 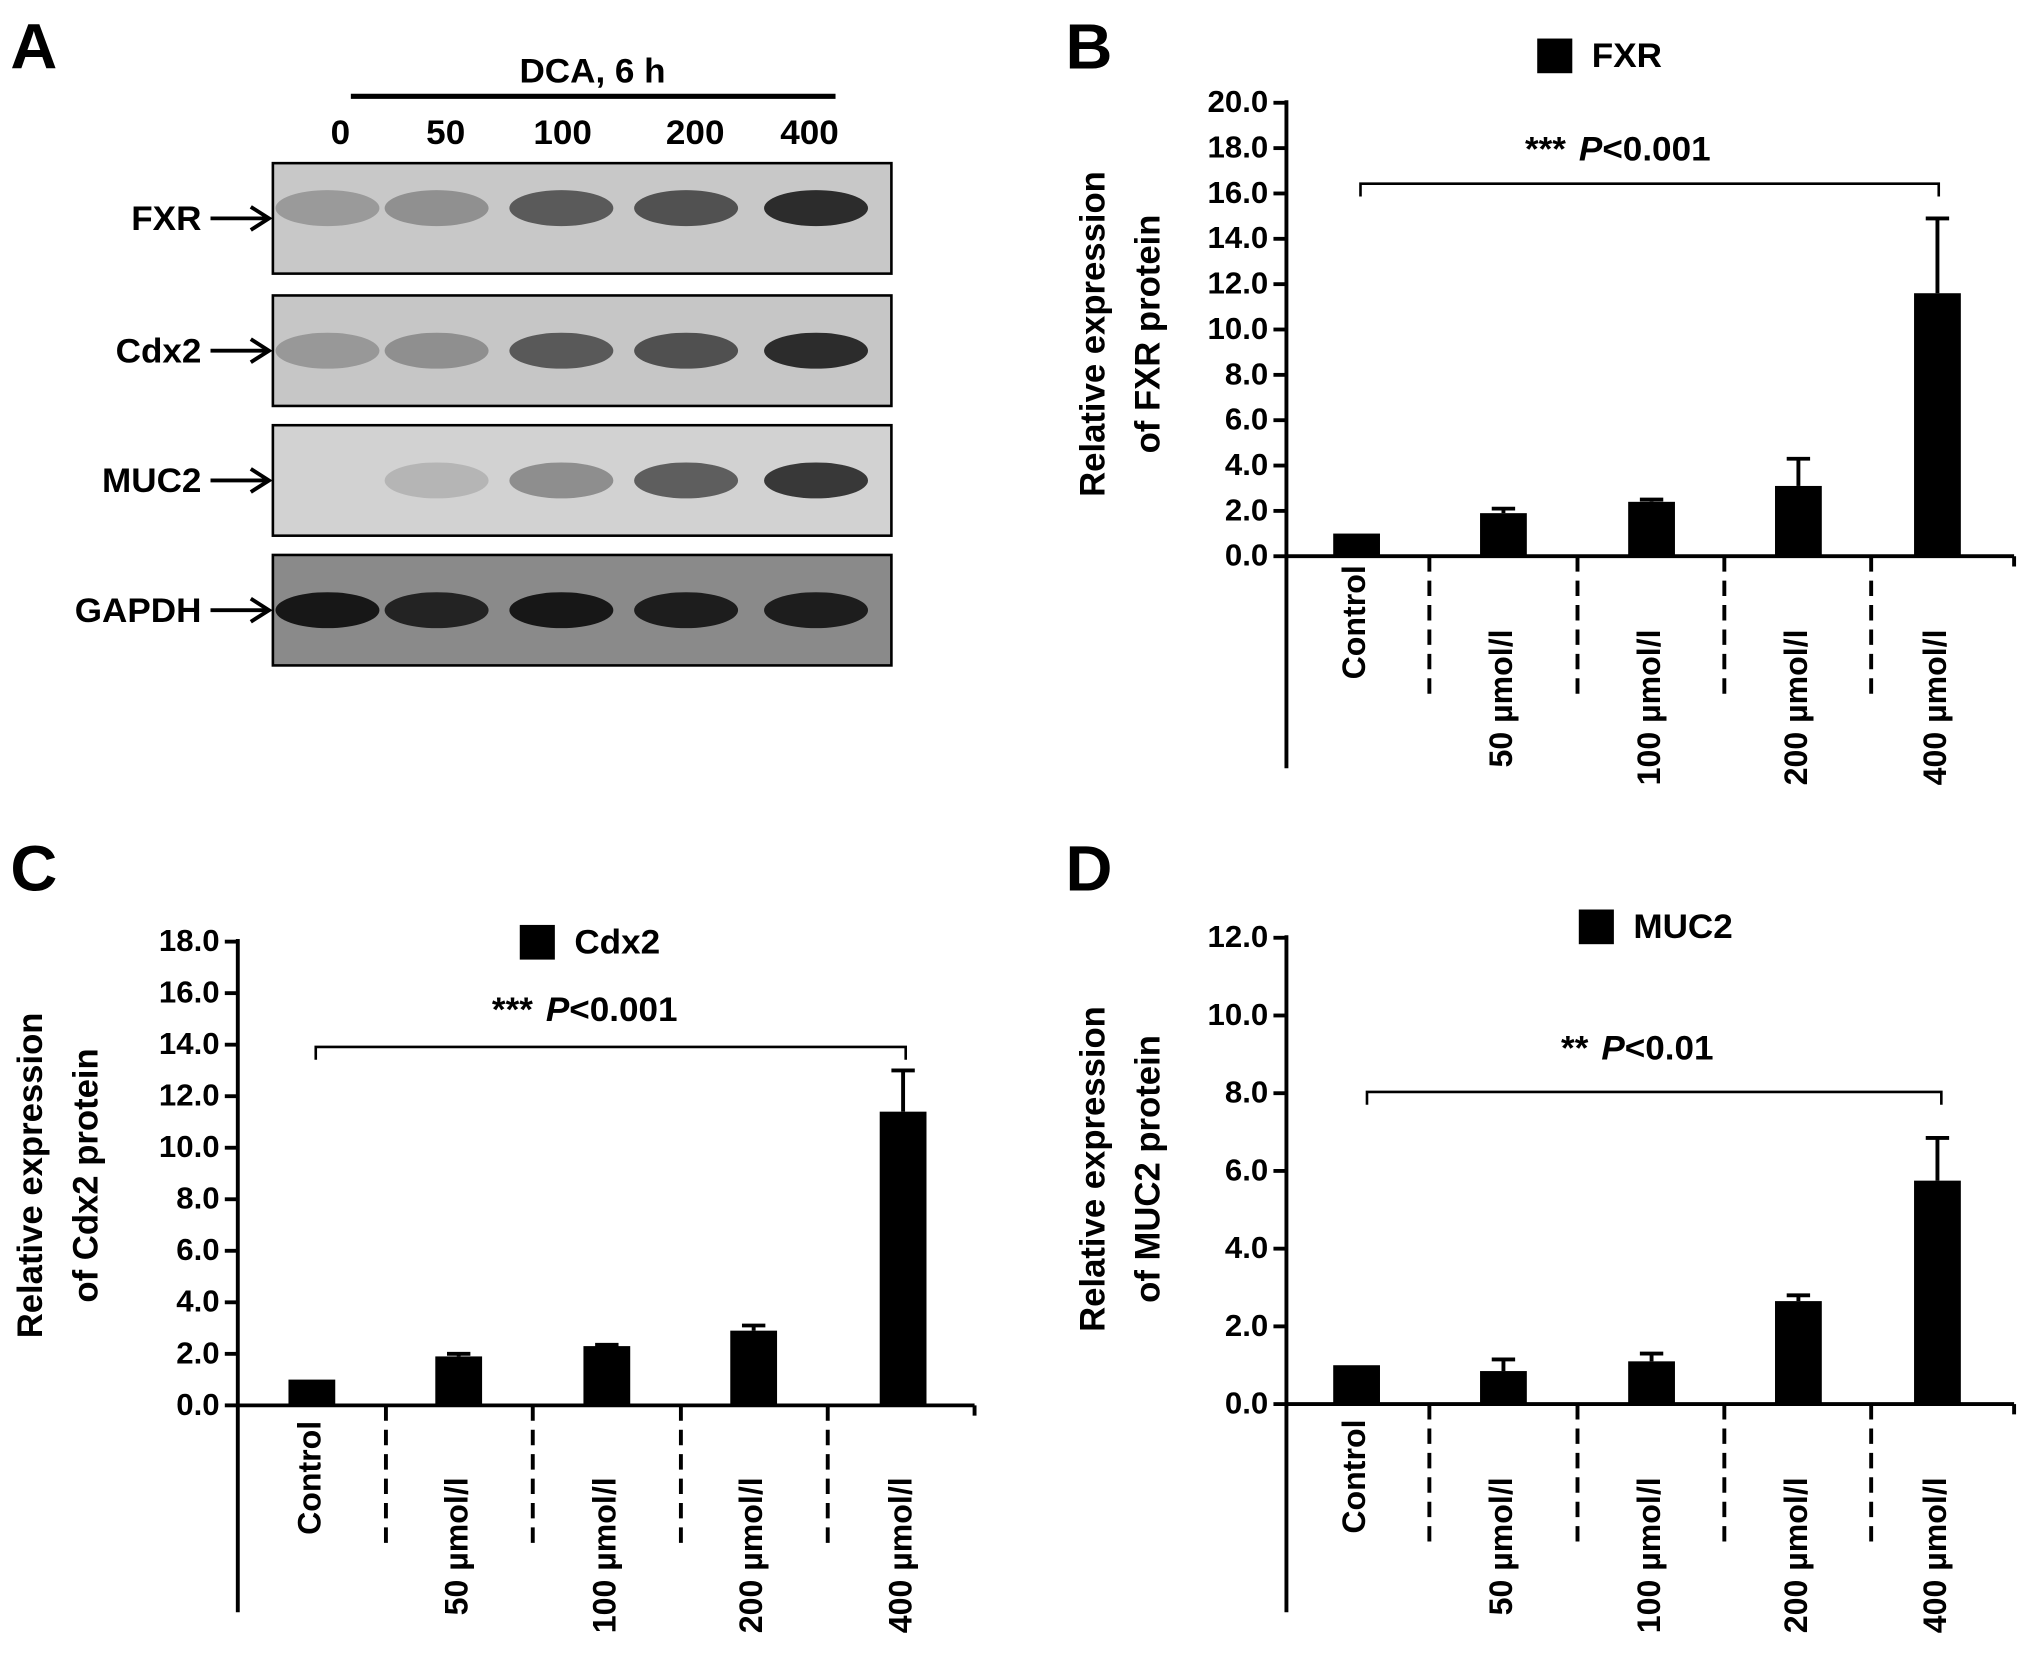 I want to click on row-label: GAPDH, so click(x=138, y=610).